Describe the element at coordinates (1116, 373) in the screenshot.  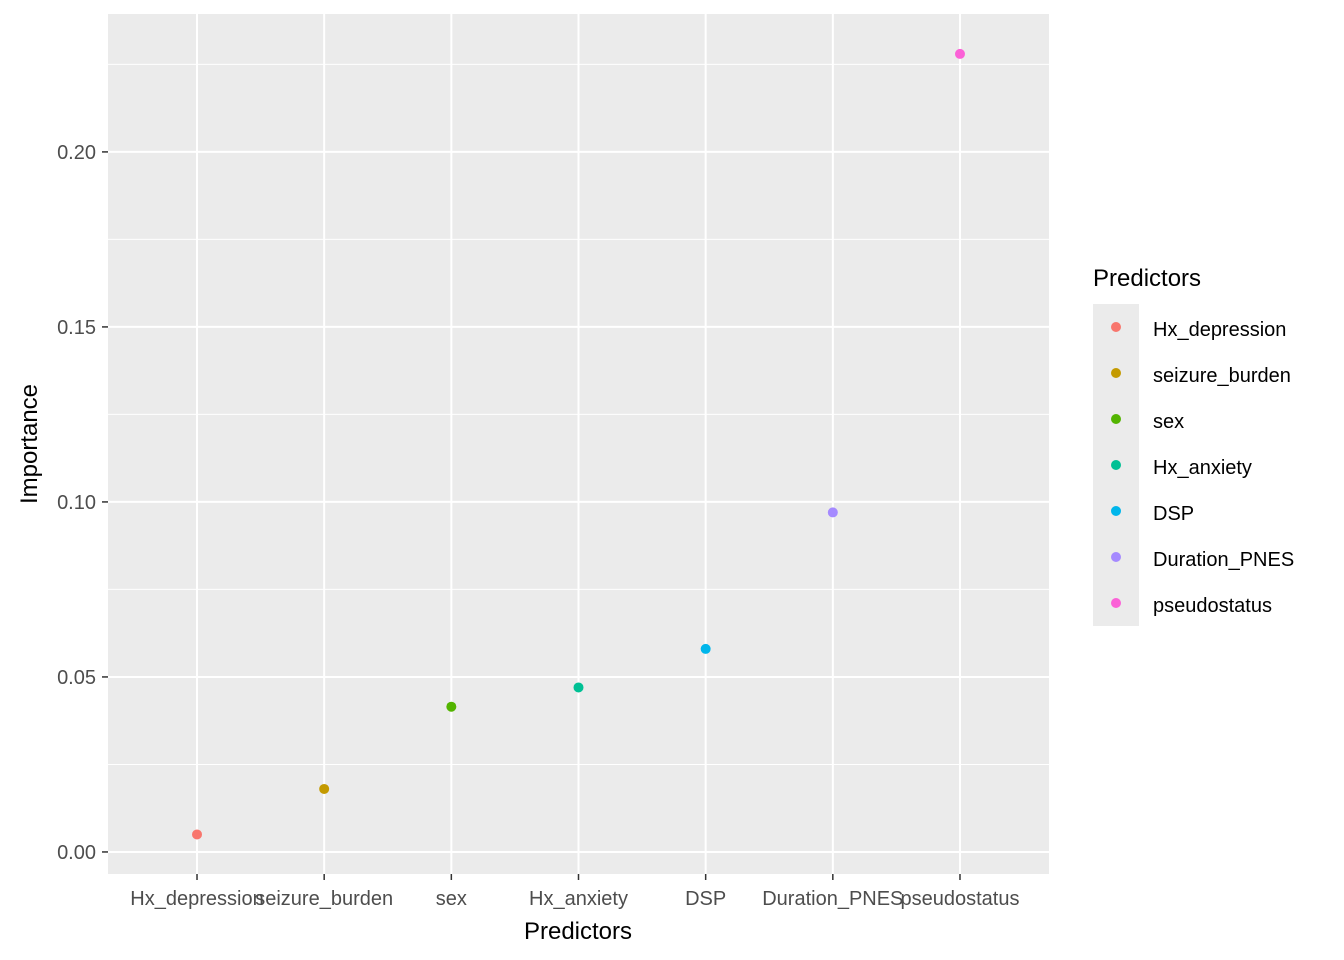
I see `legend-key-seizure-burden` at that location.